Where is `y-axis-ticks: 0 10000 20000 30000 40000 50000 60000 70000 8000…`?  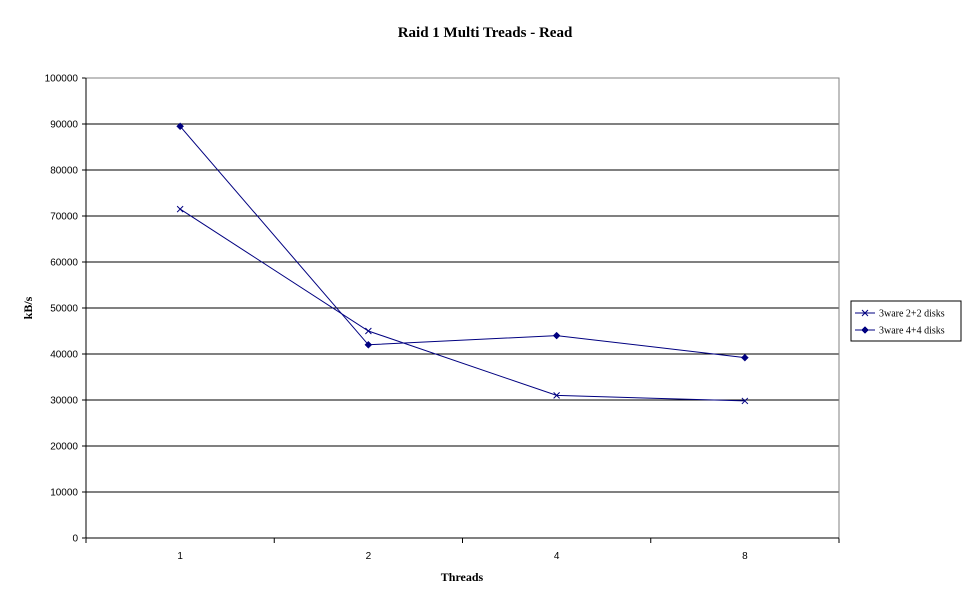 y-axis-ticks: 0 10000 20000 30000 40000 50000 60000 70000 8000… is located at coordinates (65, 309).